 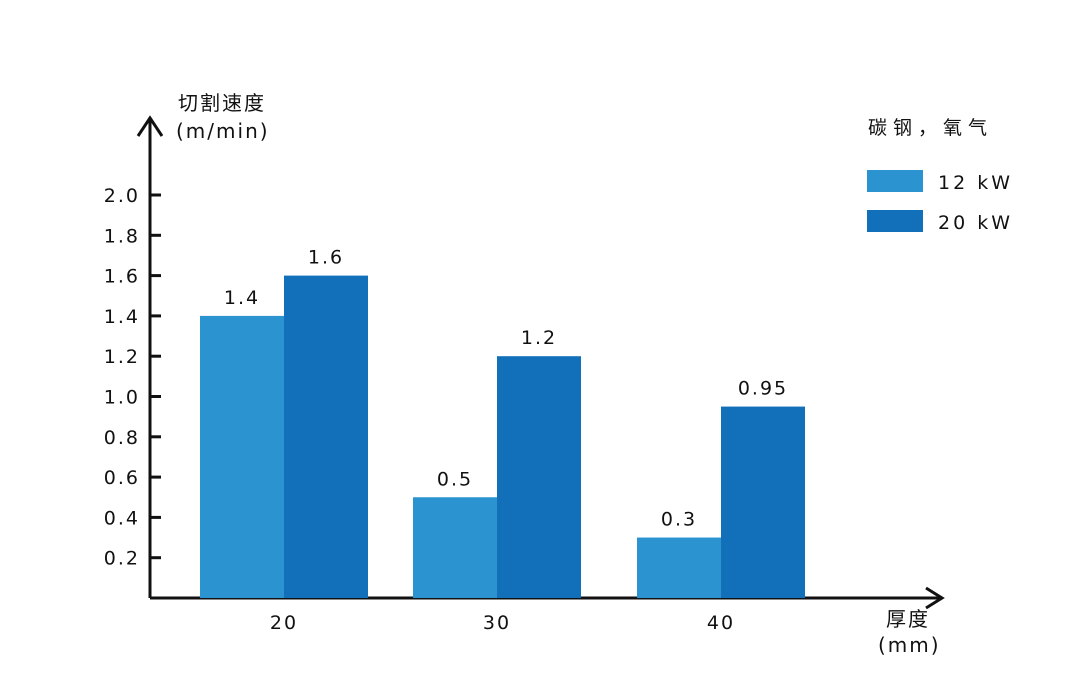 I want to click on y-tick-label: 1.0, so click(x=122, y=398).